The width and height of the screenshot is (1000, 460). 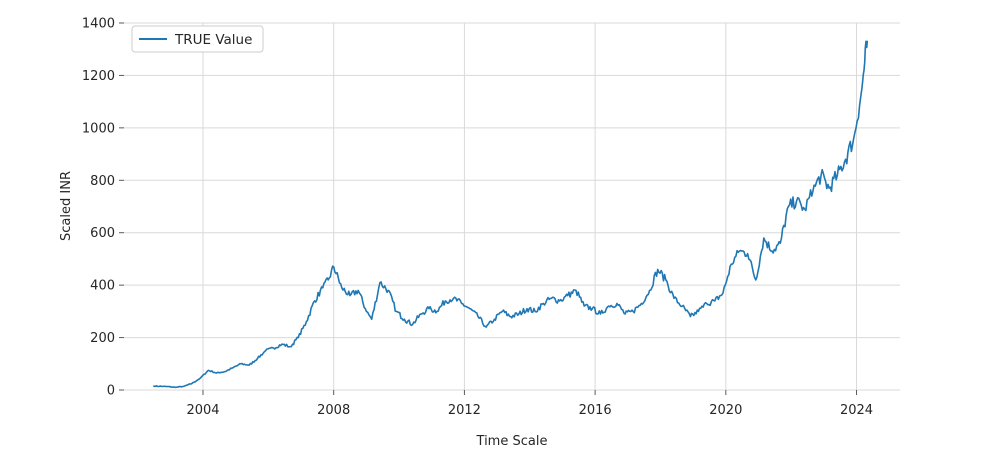 What do you see at coordinates (202, 410) in the screenshot?
I see `x-tick-label: 2004` at bounding box center [202, 410].